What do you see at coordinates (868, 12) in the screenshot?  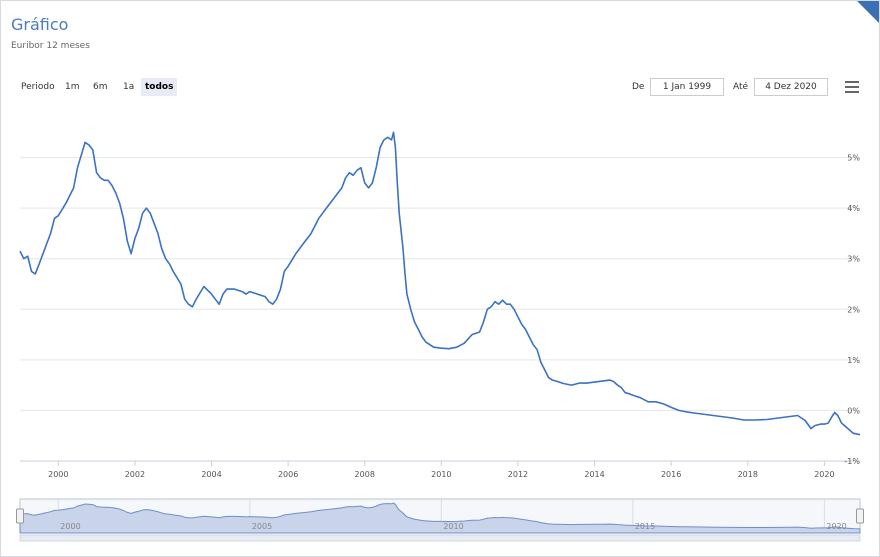 I see `corner-ribbon` at bounding box center [868, 12].